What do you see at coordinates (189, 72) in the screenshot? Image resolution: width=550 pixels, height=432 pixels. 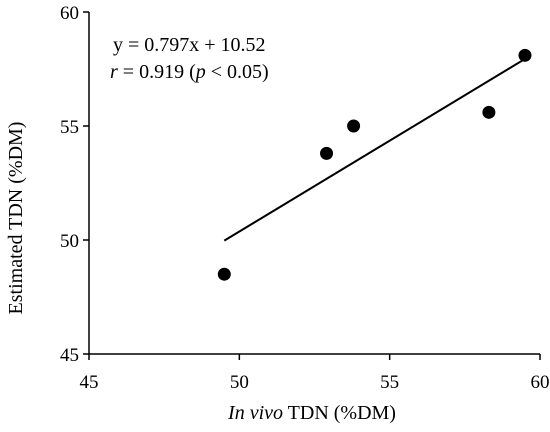 I see `correlation-label: r = 0.919 (p < 0.05)` at bounding box center [189, 72].